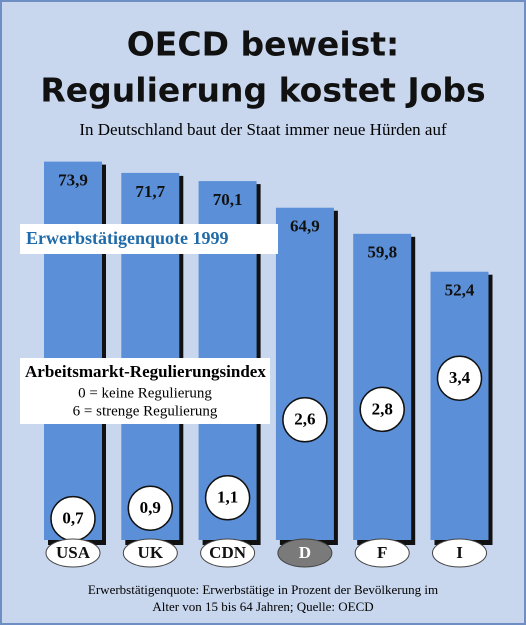 This screenshot has height=625, width=526. I want to click on value-label: 73,9, so click(73, 180).